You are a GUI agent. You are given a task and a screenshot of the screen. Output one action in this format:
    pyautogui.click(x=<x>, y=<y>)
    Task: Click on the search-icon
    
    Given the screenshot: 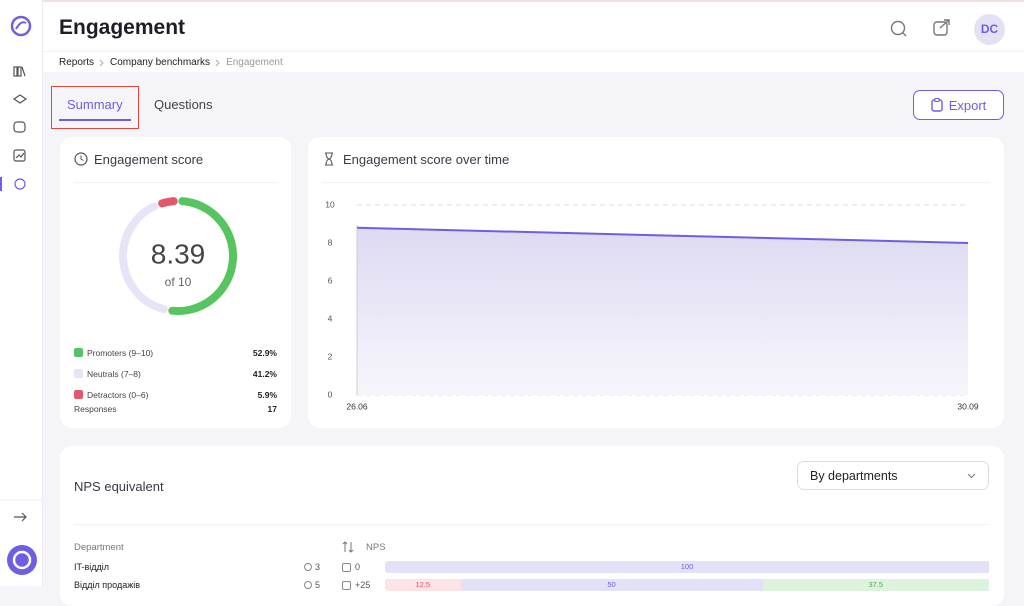 What is the action you would take?
    pyautogui.click(x=898, y=28)
    